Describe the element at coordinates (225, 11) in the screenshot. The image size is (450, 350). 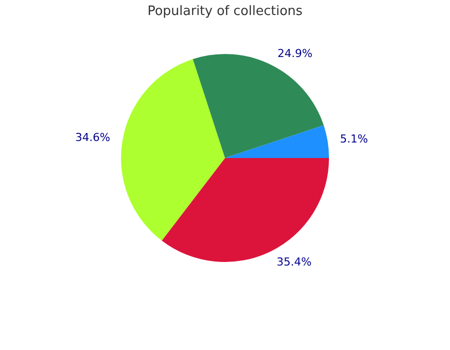
I see `chart-title: Popularity of collections` at that location.